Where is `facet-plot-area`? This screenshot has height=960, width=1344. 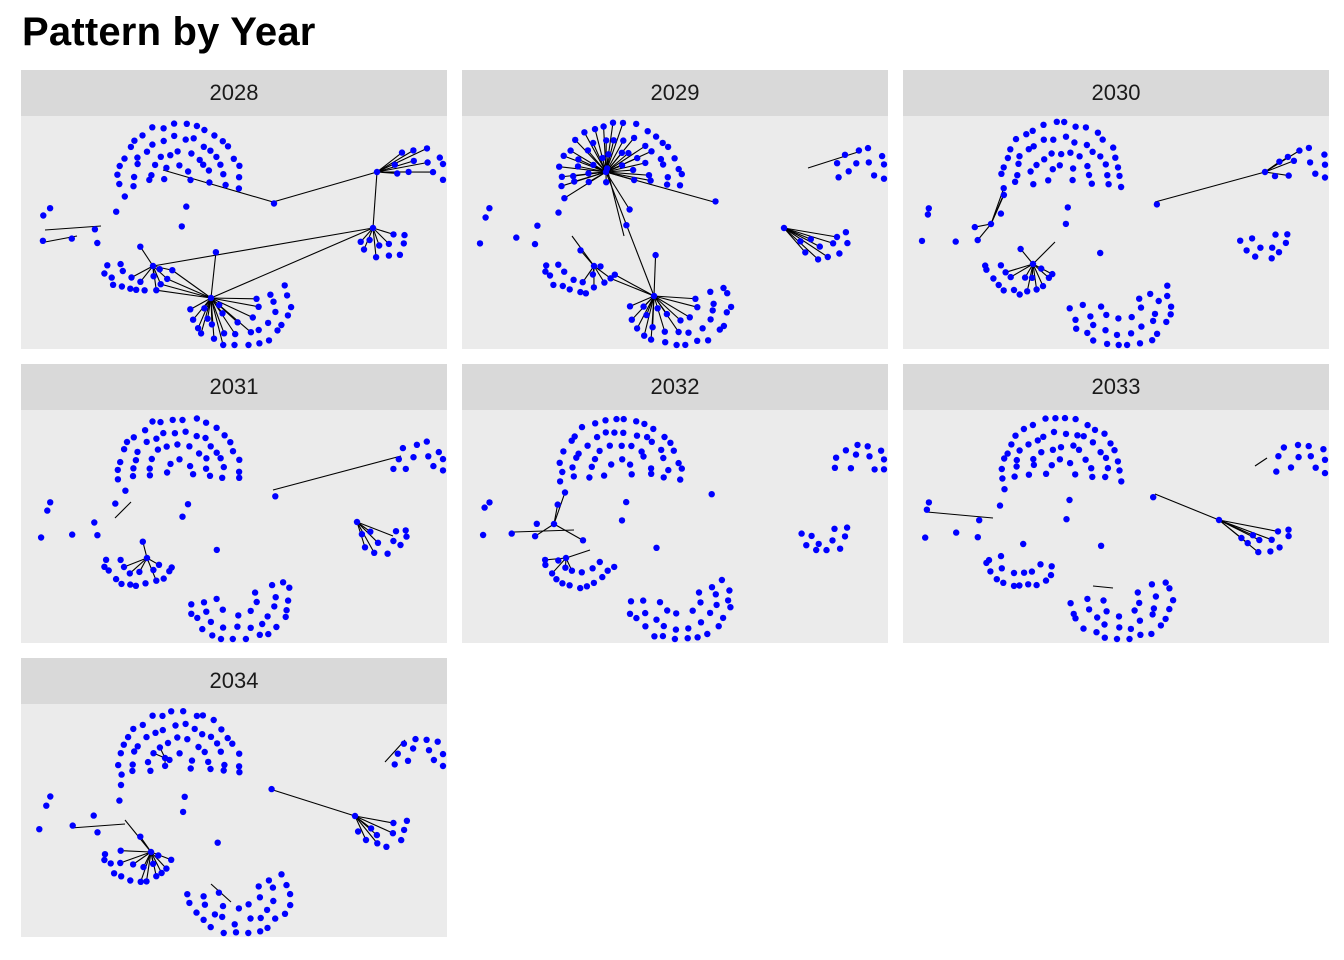
facet-plot-area is located at coordinates (1116, 232).